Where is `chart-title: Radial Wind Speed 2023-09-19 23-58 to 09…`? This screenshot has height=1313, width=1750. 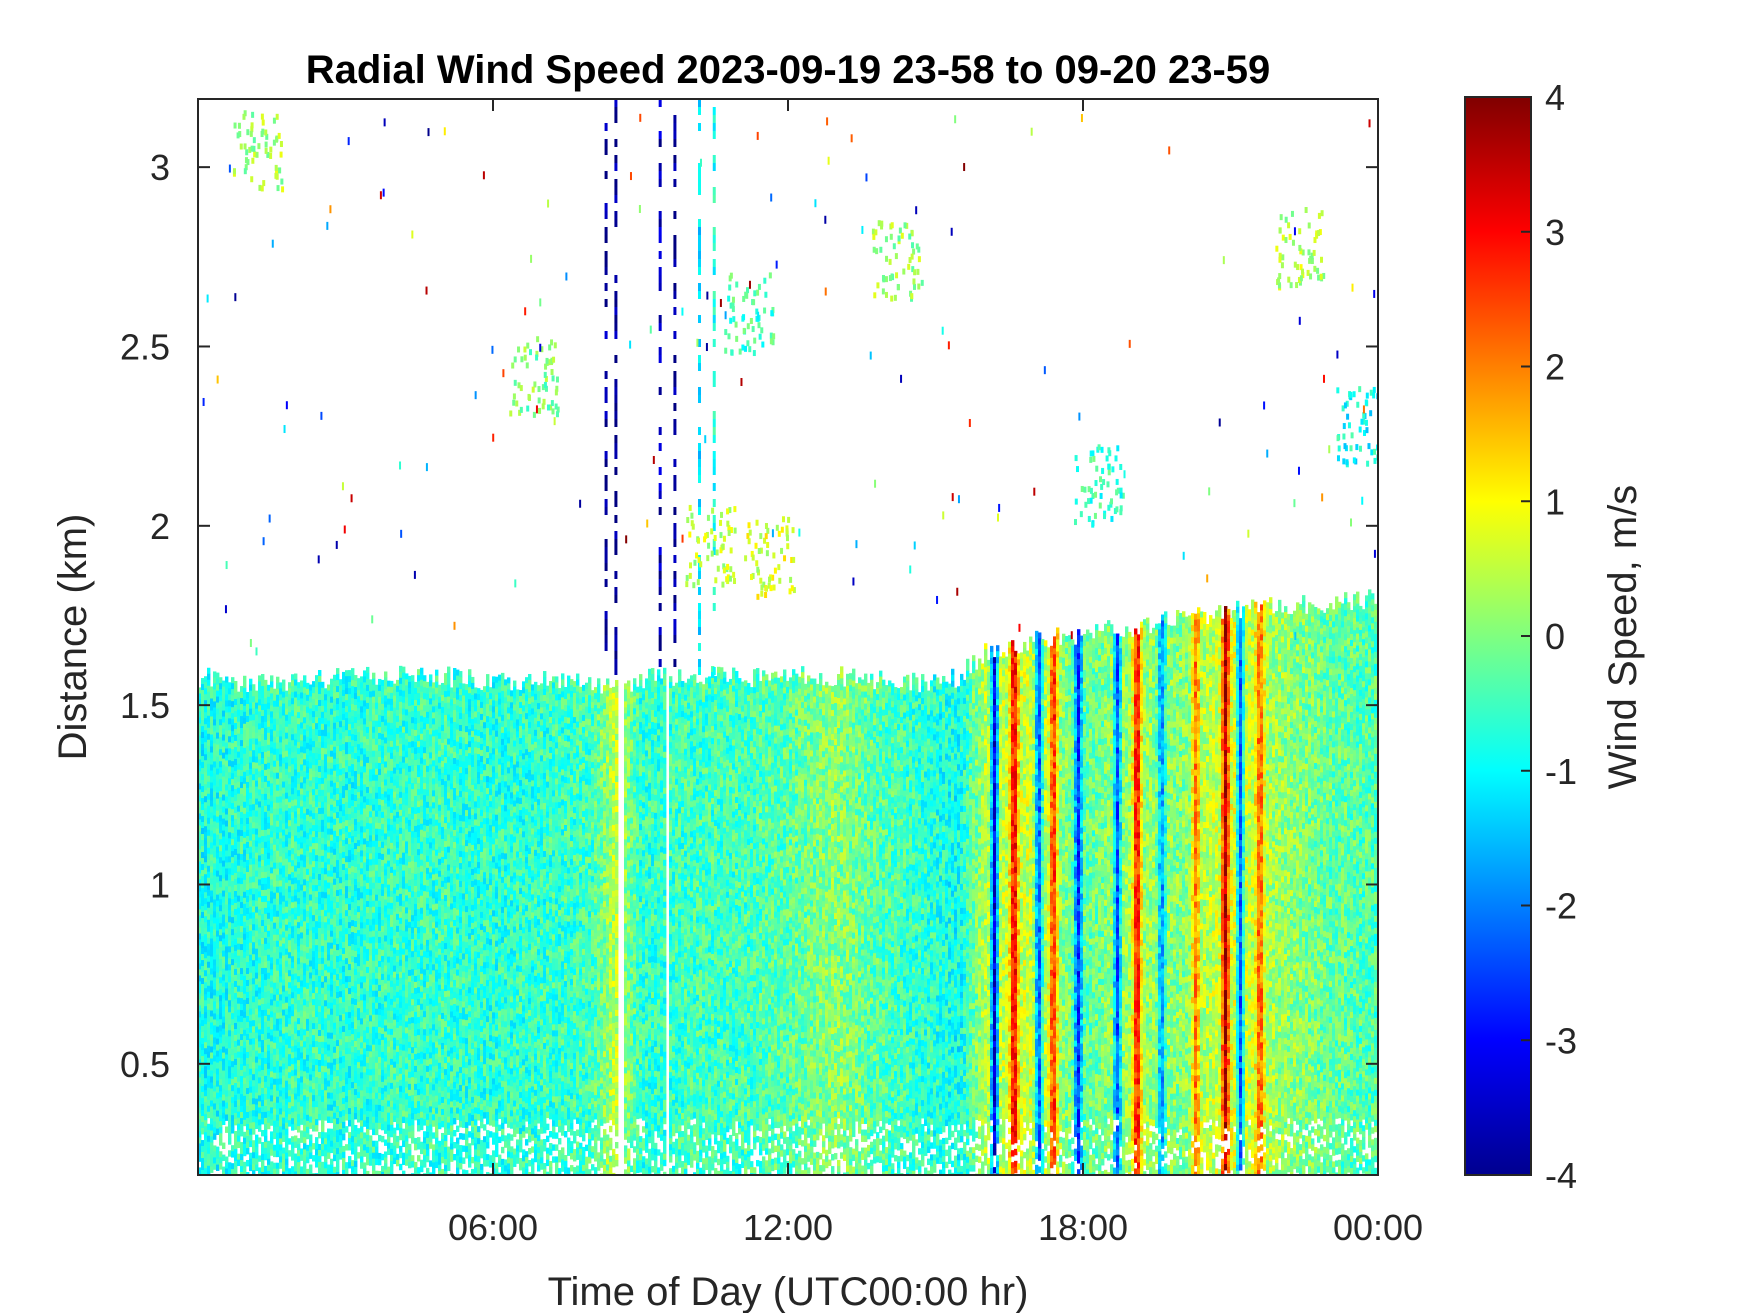 chart-title: Radial Wind Speed 2023-09-19 23-58 to 09… is located at coordinates (788, 70).